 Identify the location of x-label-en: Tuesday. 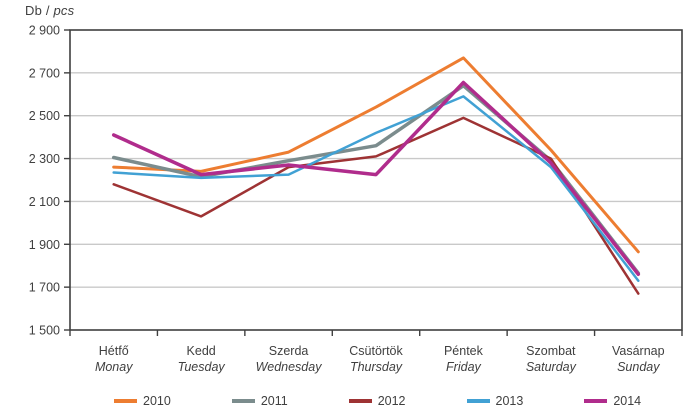
(202, 367).